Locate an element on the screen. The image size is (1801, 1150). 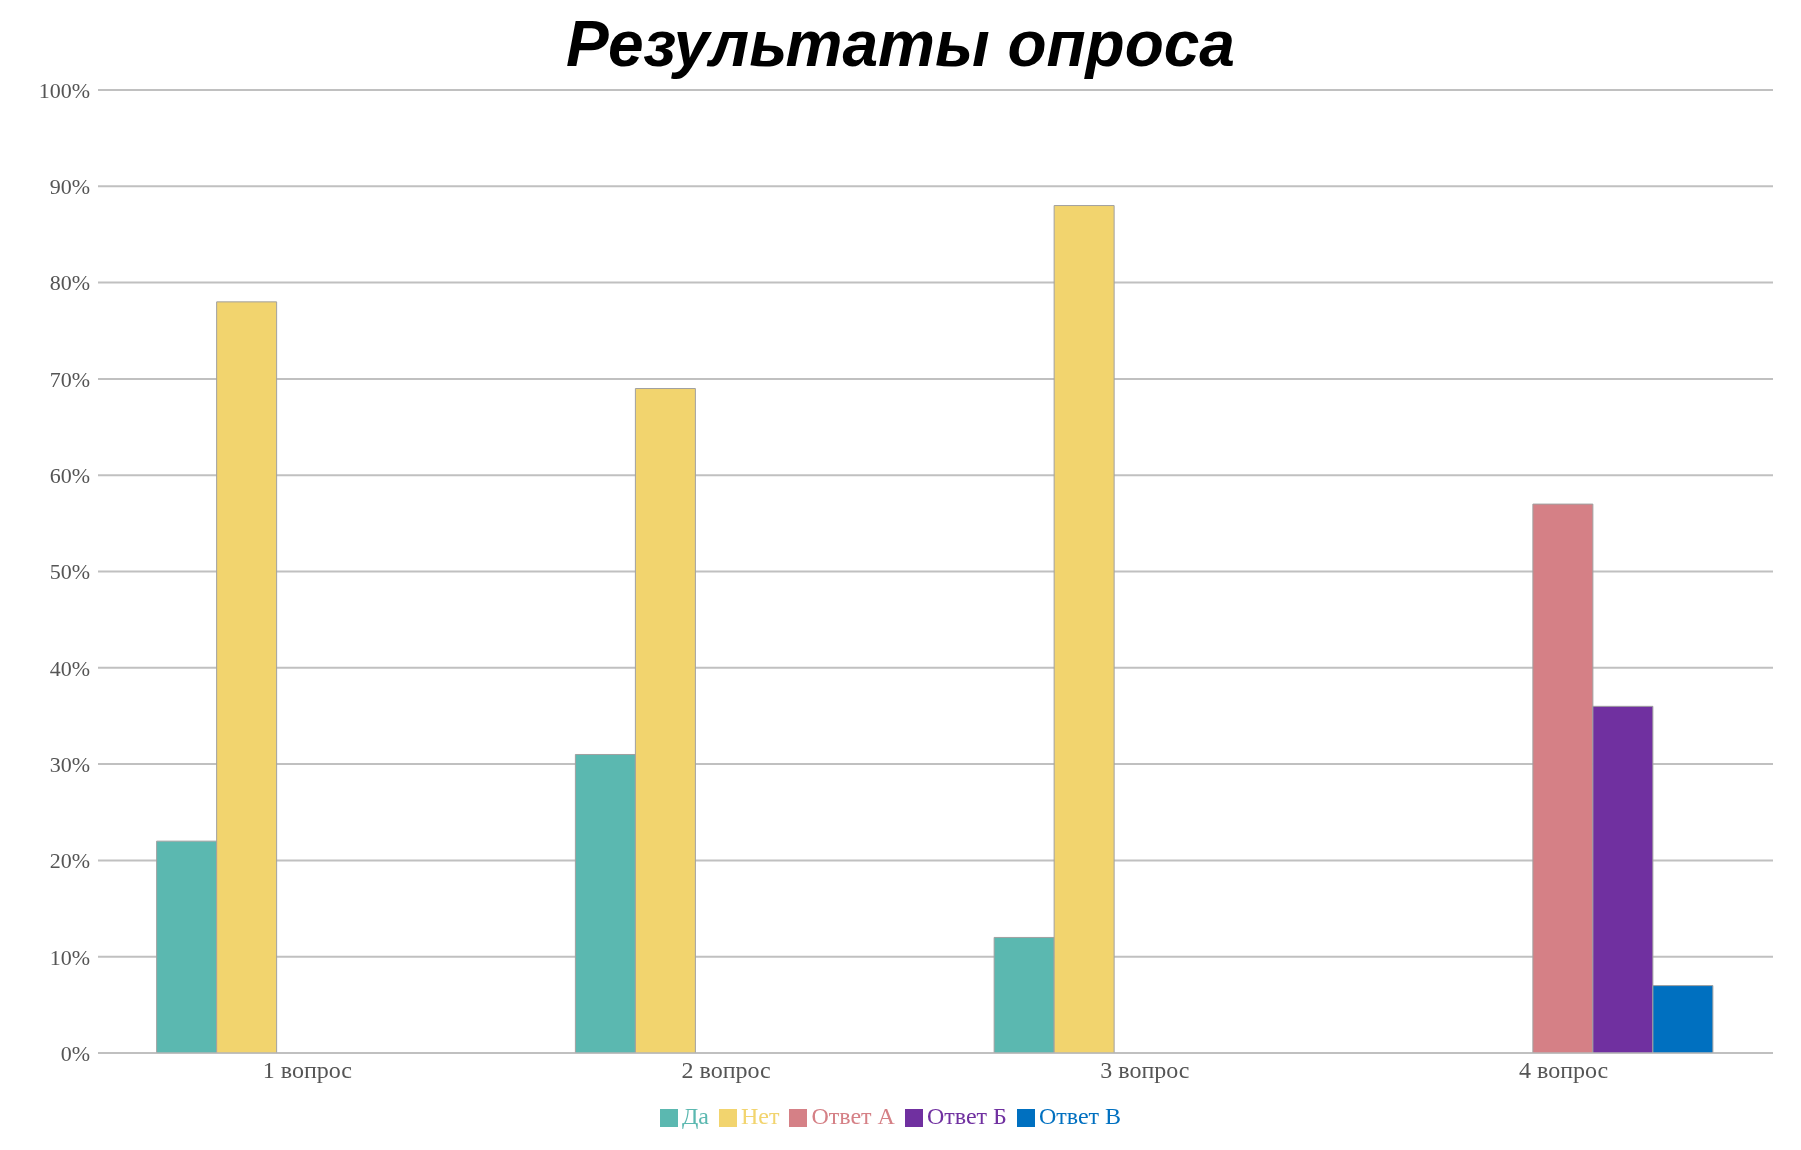
chart-title: Результаты опроса is located at coordinates (900, 44).